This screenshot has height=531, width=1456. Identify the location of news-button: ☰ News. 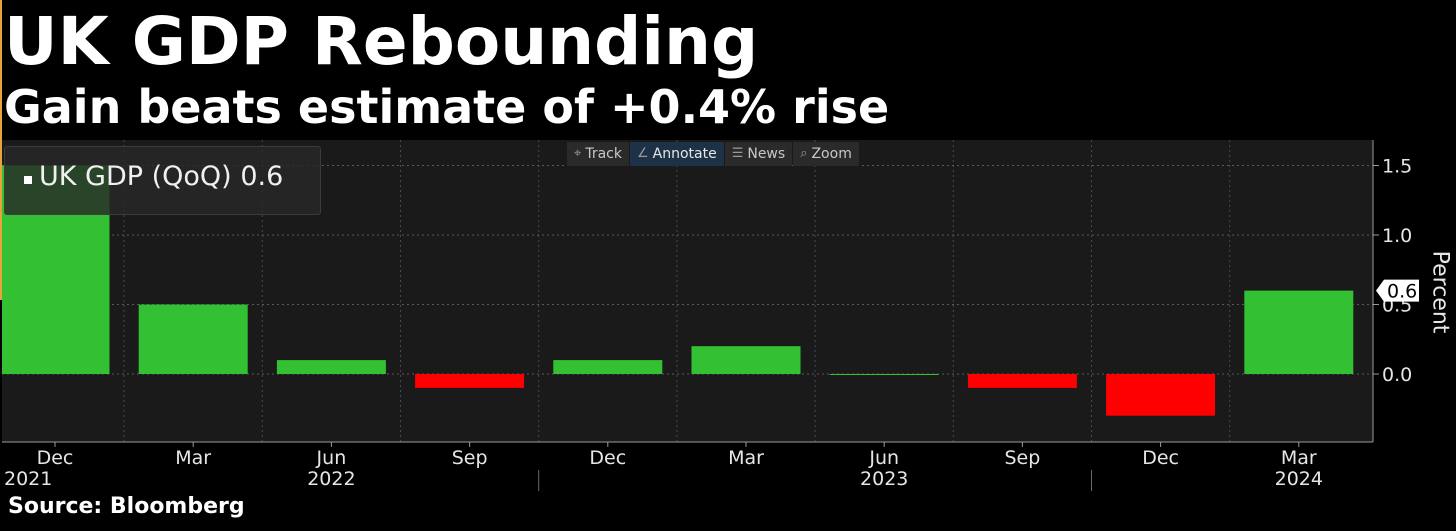
(758, 154).